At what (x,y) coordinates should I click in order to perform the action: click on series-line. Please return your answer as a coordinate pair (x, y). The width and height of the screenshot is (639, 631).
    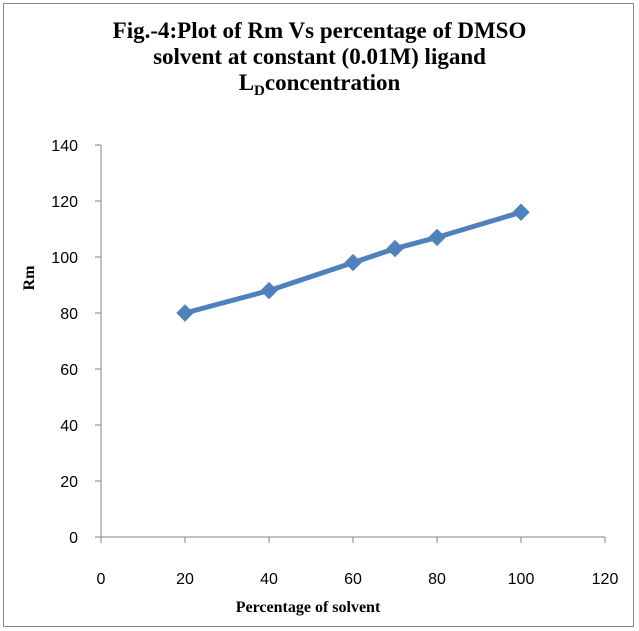
    Looking at the image, I should click on (353, 262).